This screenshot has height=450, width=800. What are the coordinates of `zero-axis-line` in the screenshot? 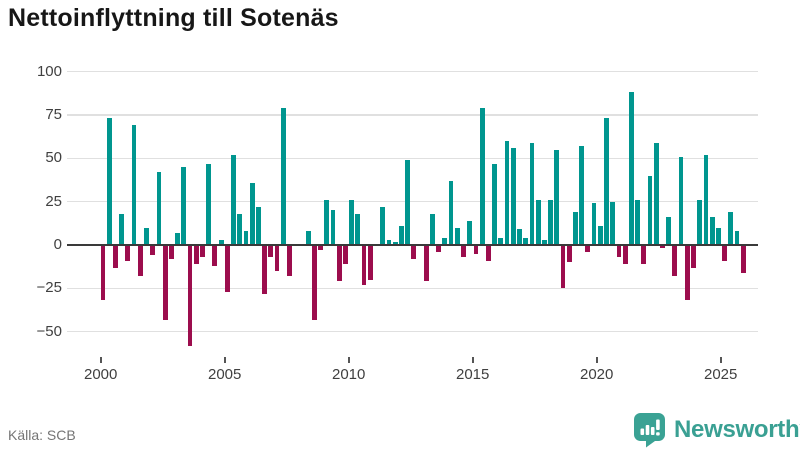 It's located at (412, 245).